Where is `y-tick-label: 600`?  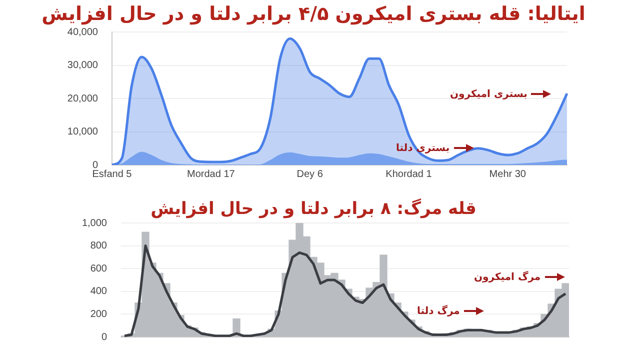
y-tick-label: 600 is located at coordinates (99, 268).